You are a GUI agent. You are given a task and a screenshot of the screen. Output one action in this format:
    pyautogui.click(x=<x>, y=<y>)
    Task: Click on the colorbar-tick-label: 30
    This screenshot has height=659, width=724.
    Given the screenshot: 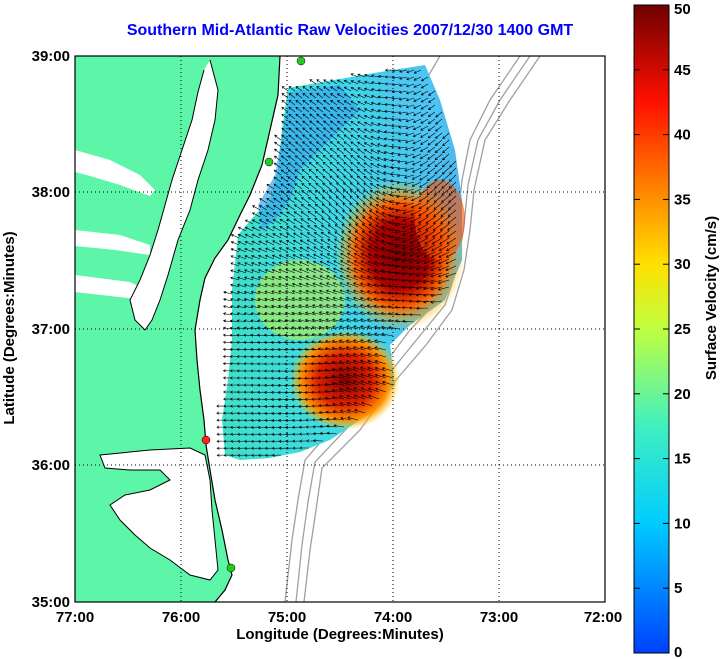 What is the action you would take?
    pyautogui.click(x=682, y=264)
    